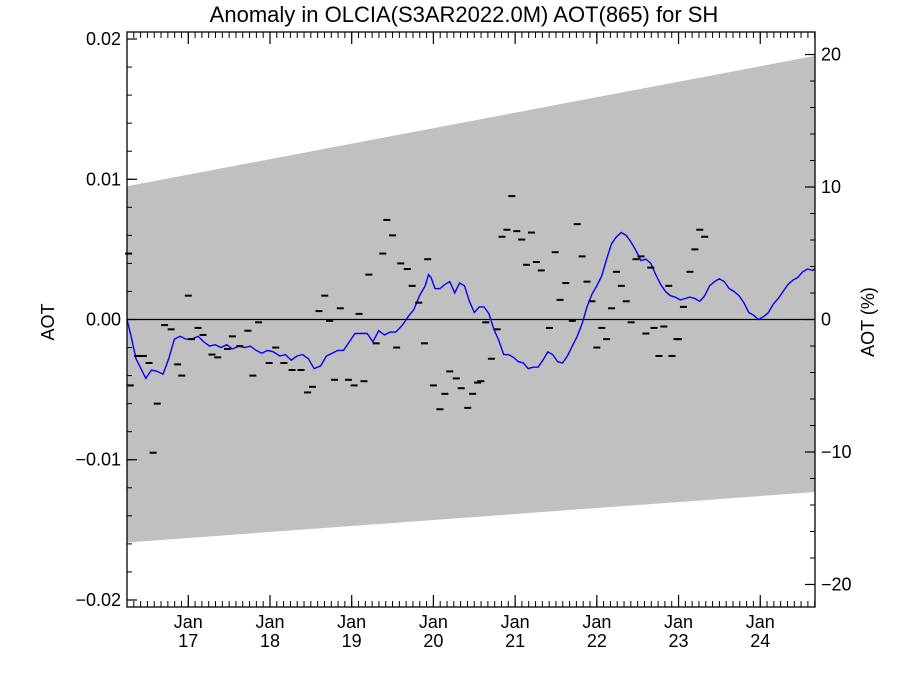 The image size is (900, 675). I want to click on x-tick-year-label: 18, so click(270, 641).